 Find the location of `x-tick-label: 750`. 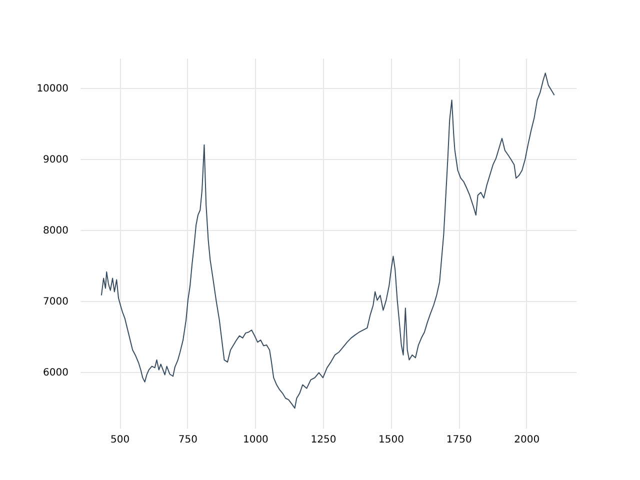

x-tick-label: 750 is located at coordinates (188, 440).